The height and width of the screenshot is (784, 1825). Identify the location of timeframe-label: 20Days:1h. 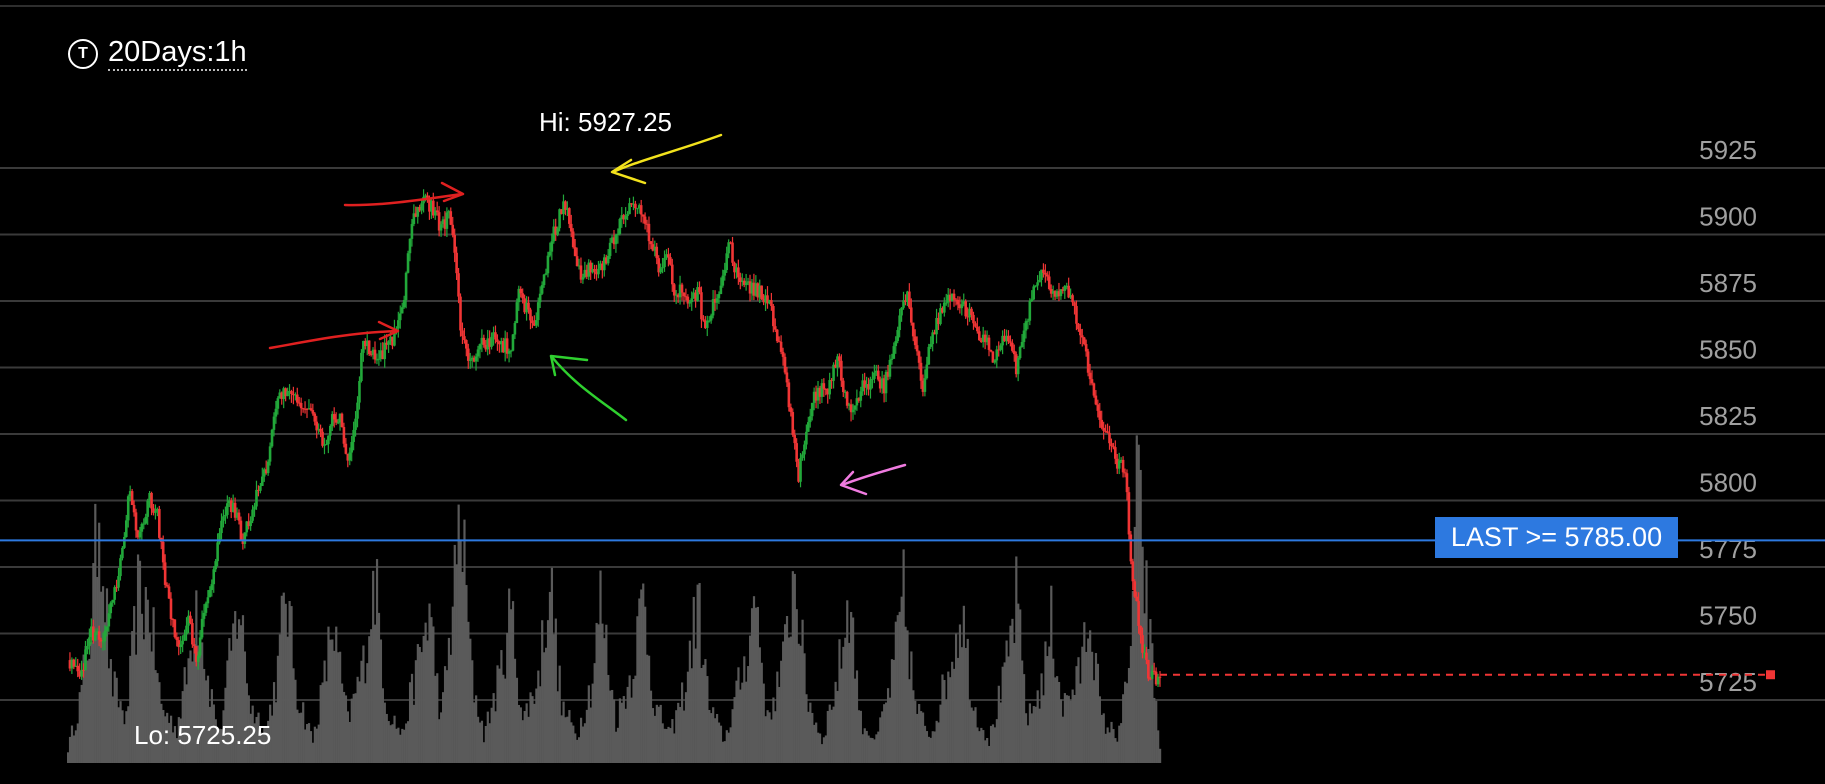
(177, 53).